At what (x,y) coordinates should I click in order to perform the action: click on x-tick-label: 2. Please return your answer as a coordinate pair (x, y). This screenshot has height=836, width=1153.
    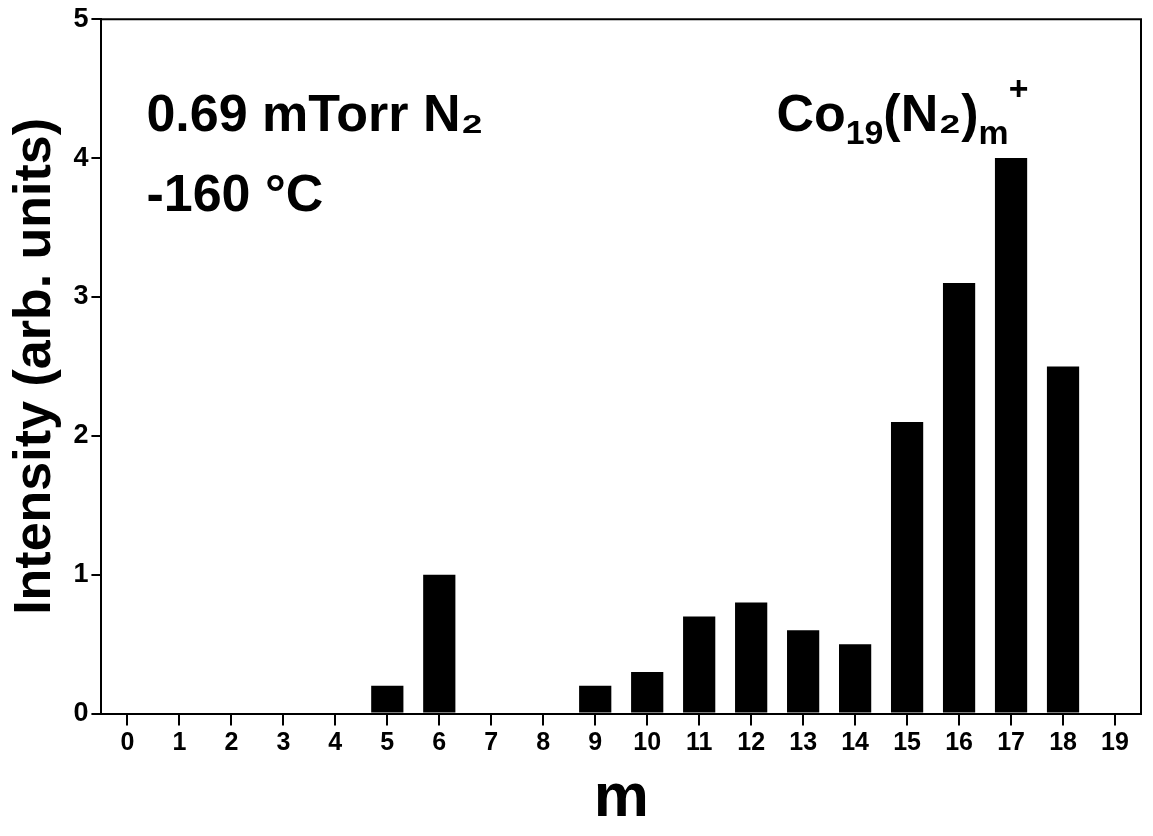
    Looking at the image, I should click on (231, 741).